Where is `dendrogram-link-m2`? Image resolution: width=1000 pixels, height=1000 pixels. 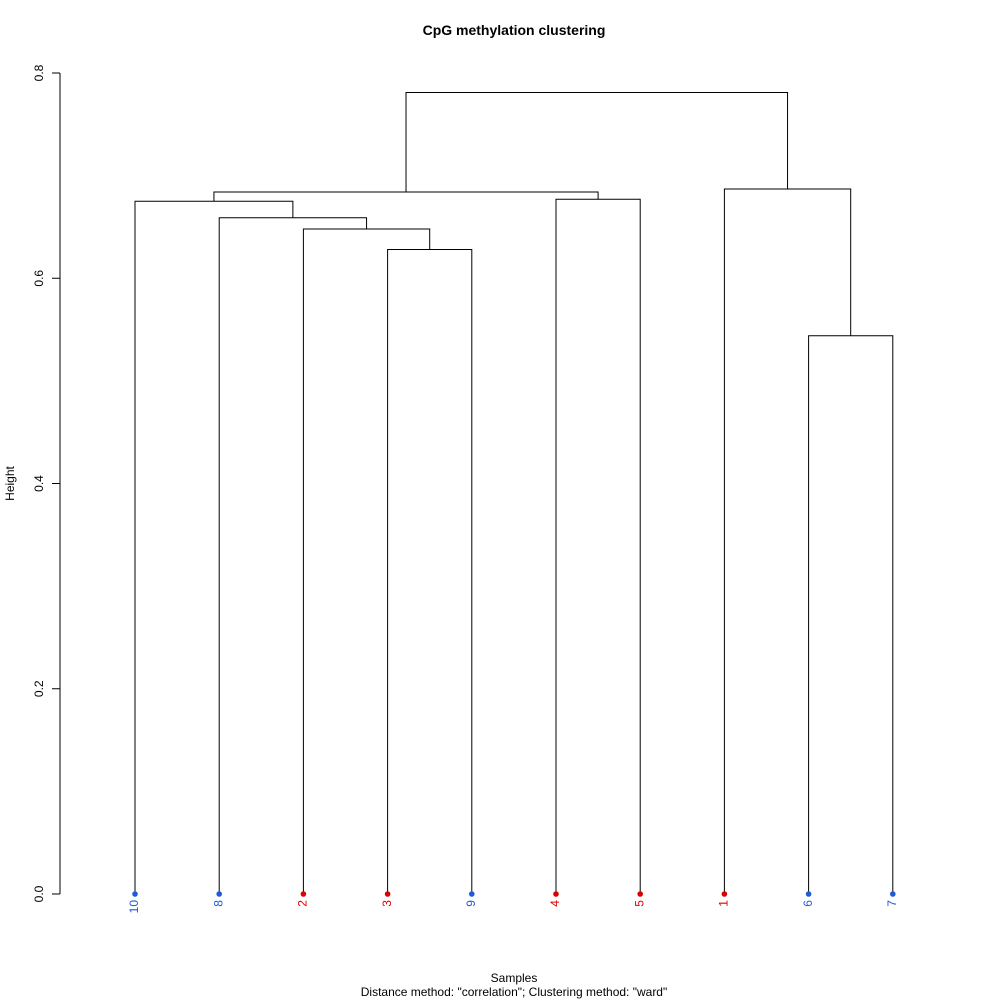 dendrogram-link-m2 is located at coordinates (366, 561).